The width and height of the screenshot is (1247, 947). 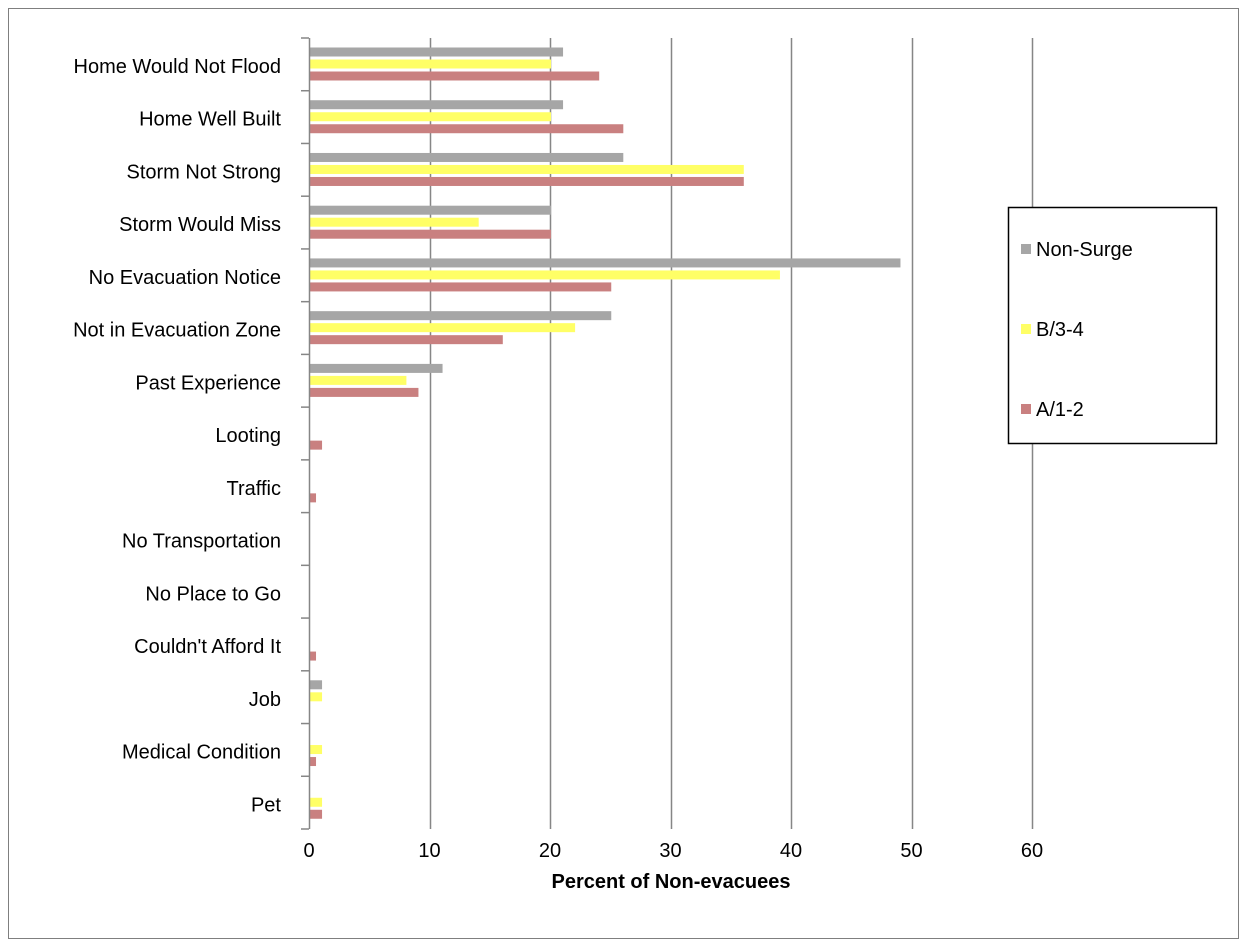 I want to click on category-label-6: Past Experience, so click(x=208, y=383).